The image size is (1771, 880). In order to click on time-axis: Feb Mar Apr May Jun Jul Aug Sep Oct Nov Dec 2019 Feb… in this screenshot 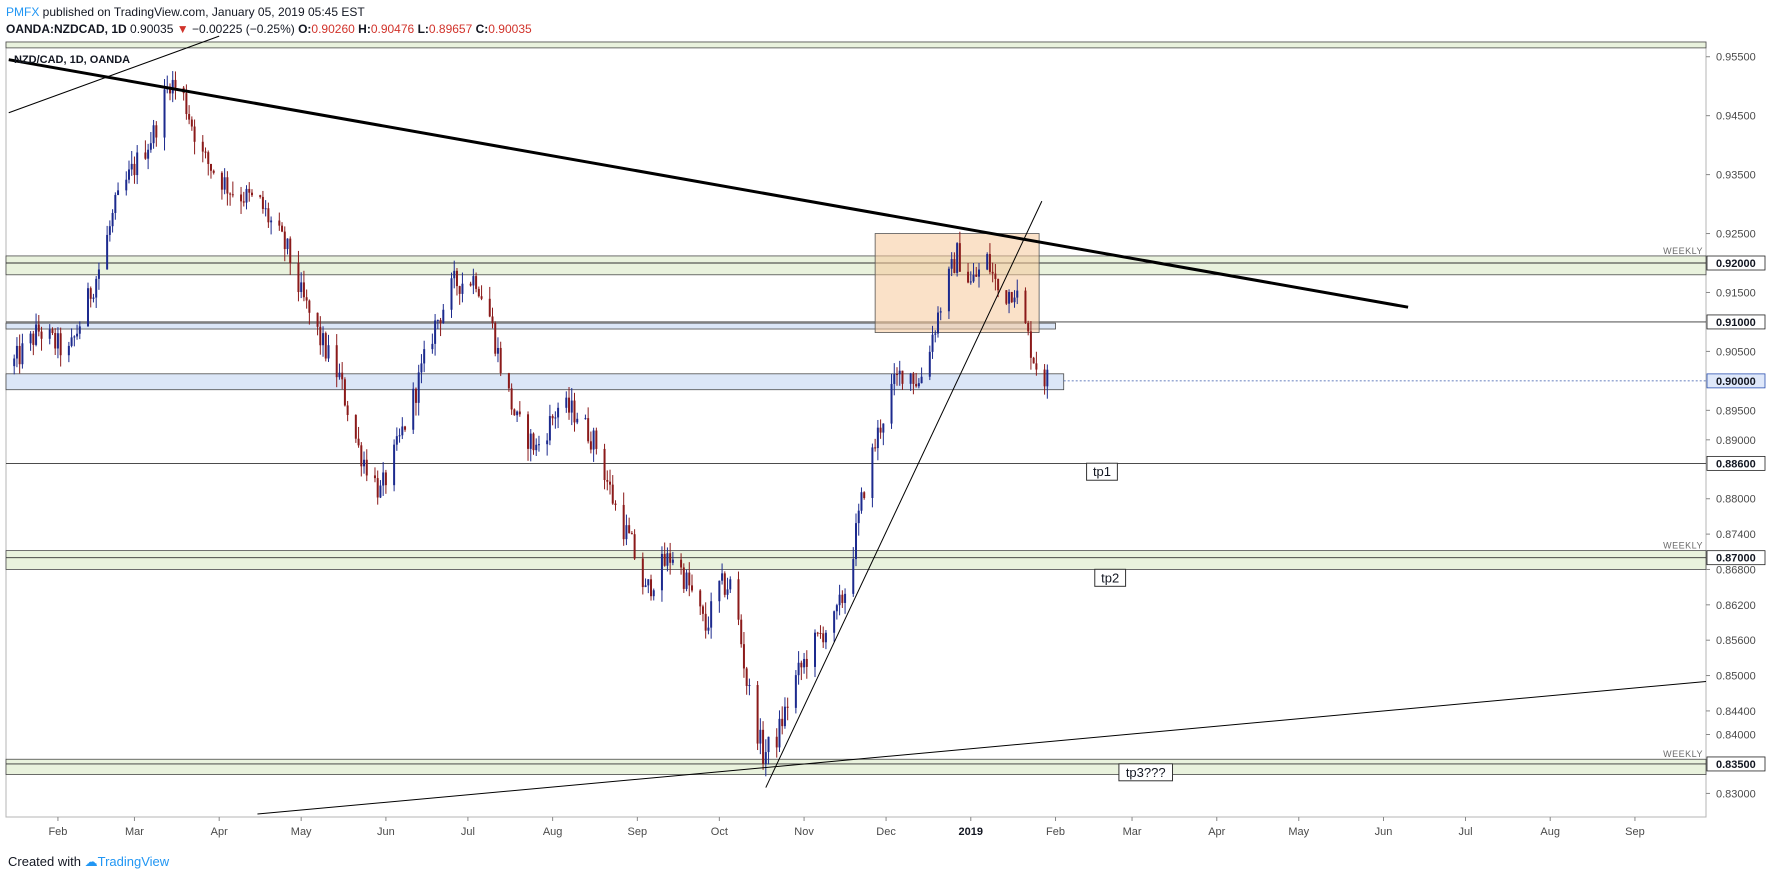, I will do `click(856, 827)`.